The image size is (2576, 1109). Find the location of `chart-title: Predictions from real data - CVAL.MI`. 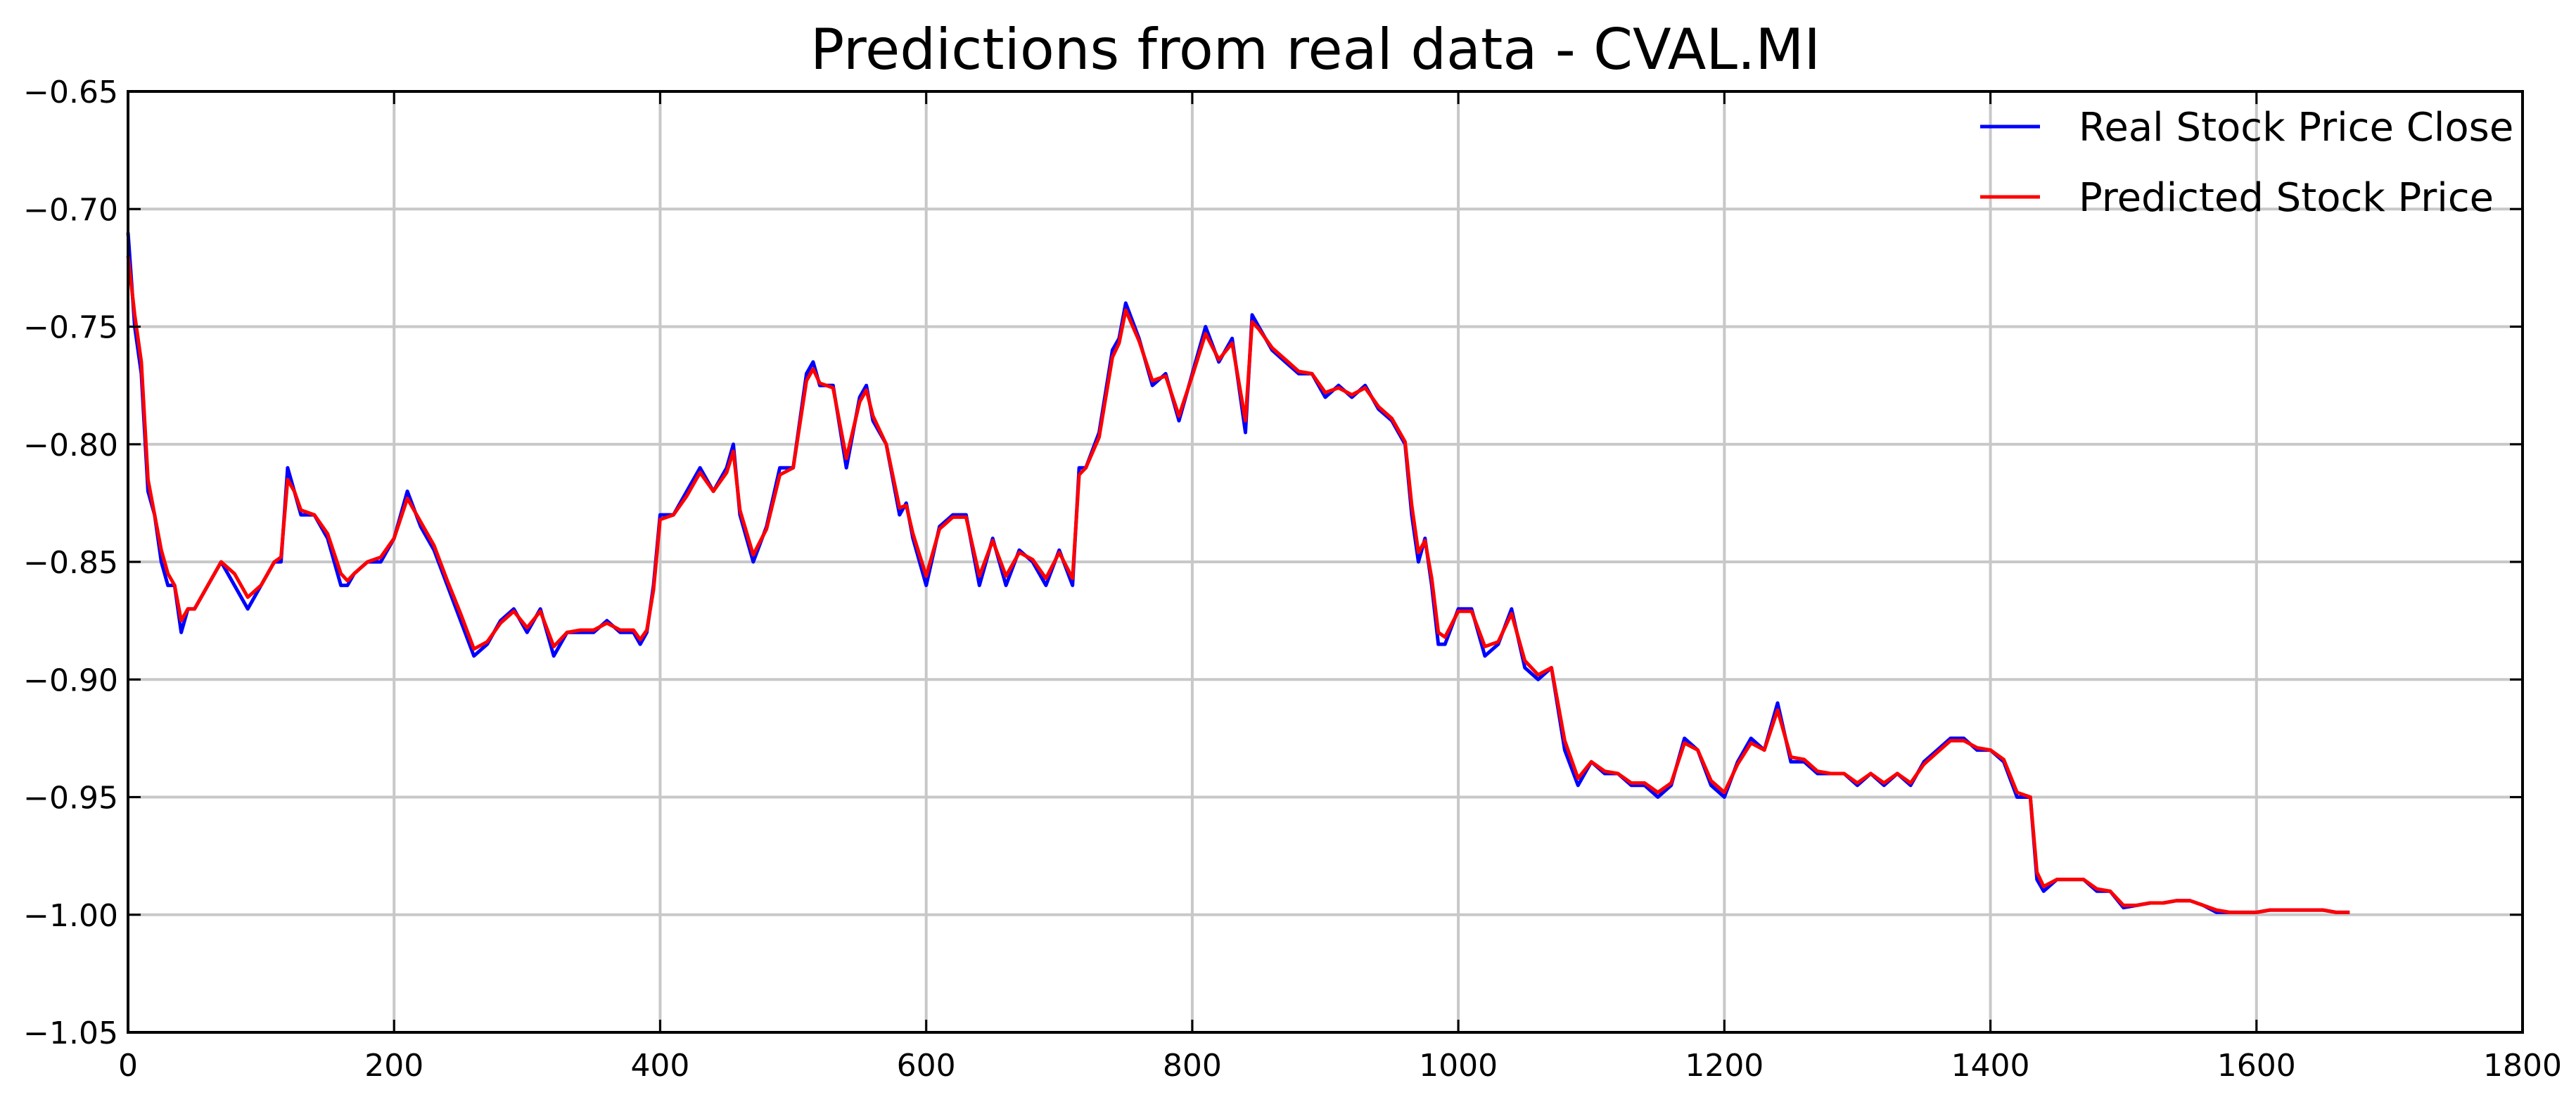

chart-title: Predictions from real data - CVAL.MI is located at coordinates (1315, 49).